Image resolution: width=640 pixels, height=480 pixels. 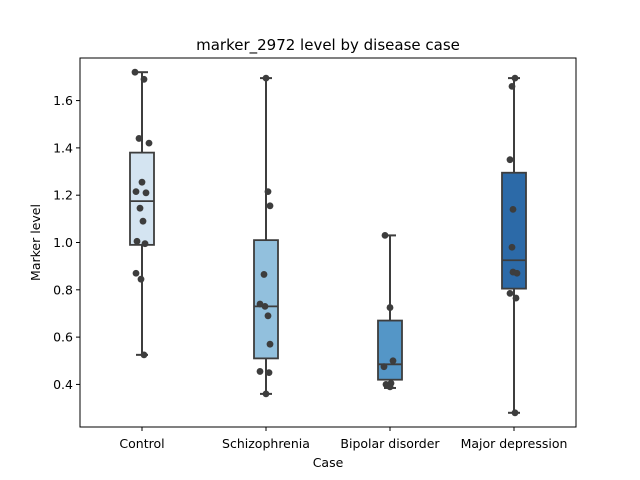 What do you see at coordinates (63, 147) in the screenshot?
I see `y-tick-label: 1.4` at bounding box center [63, 147].